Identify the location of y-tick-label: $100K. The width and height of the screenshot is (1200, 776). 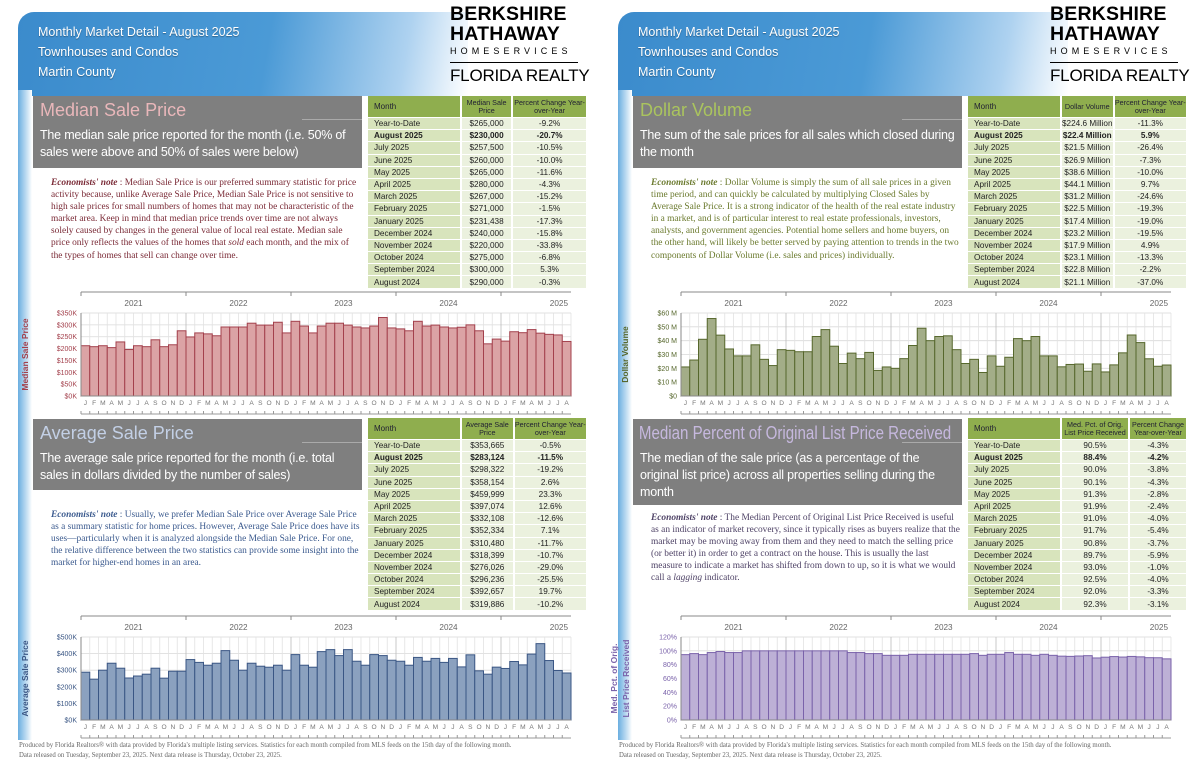
(67, 704).